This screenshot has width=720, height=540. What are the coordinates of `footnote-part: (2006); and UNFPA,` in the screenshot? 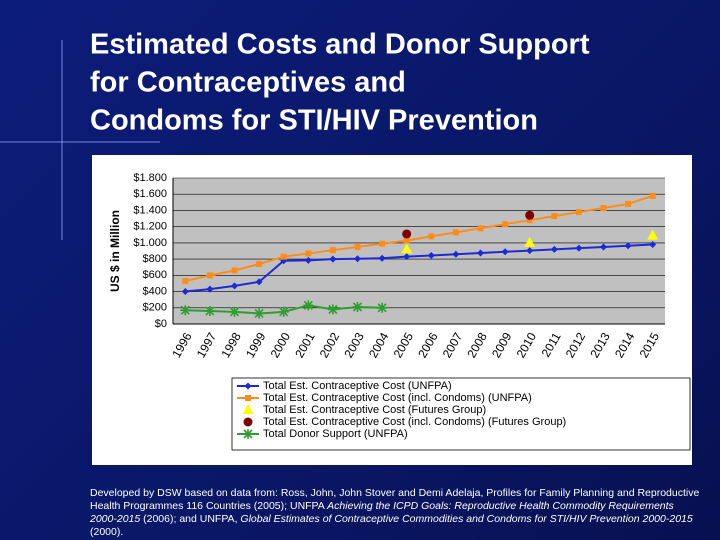 It's located at (190, 519).